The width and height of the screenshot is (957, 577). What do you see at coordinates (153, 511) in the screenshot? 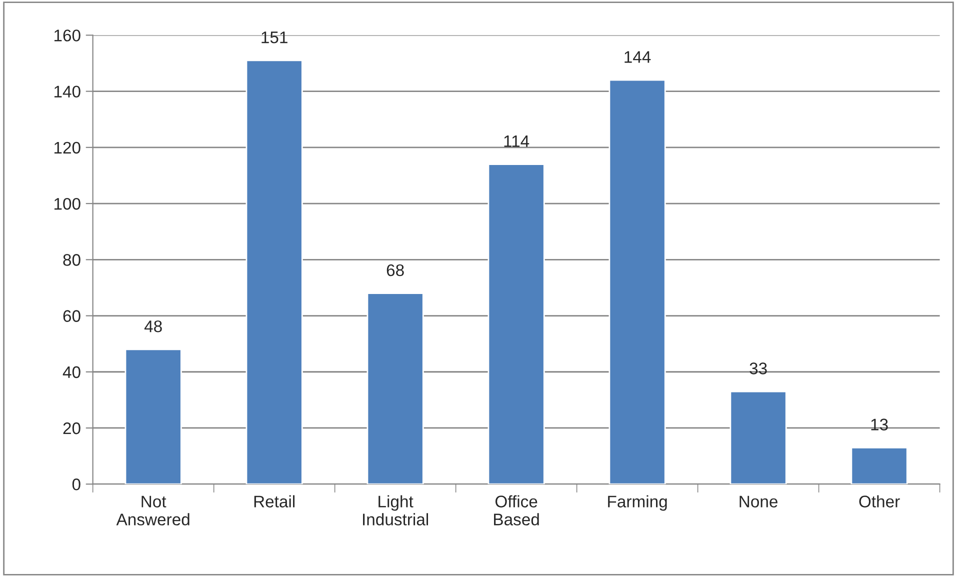
I see `x-tick-label: Not Answered` at bounding box center [153, 511].